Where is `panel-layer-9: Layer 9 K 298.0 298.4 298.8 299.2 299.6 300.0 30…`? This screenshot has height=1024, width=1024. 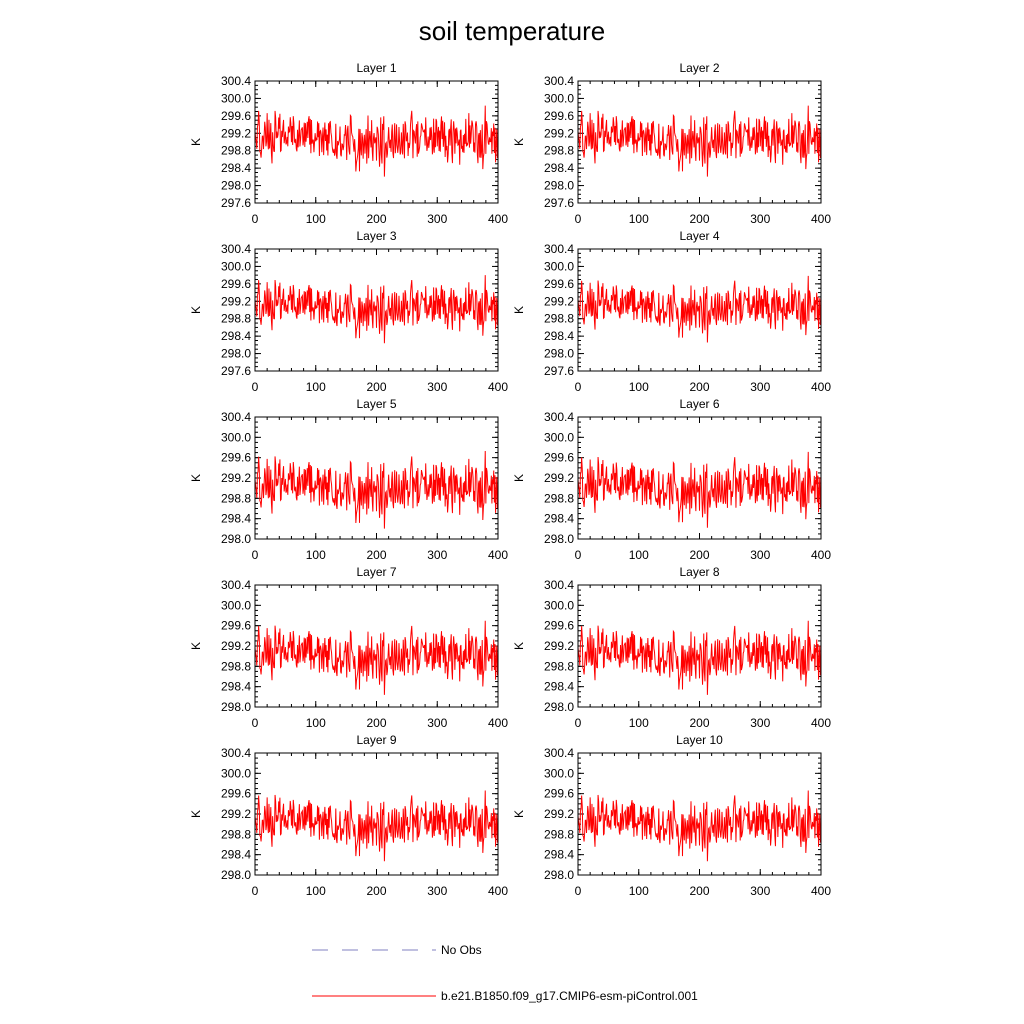 panel-layer-9: Layer 9 K 298.0 298.4 298.8 299.2 299.6 300.0 30… is located at coordinates (348, 815).